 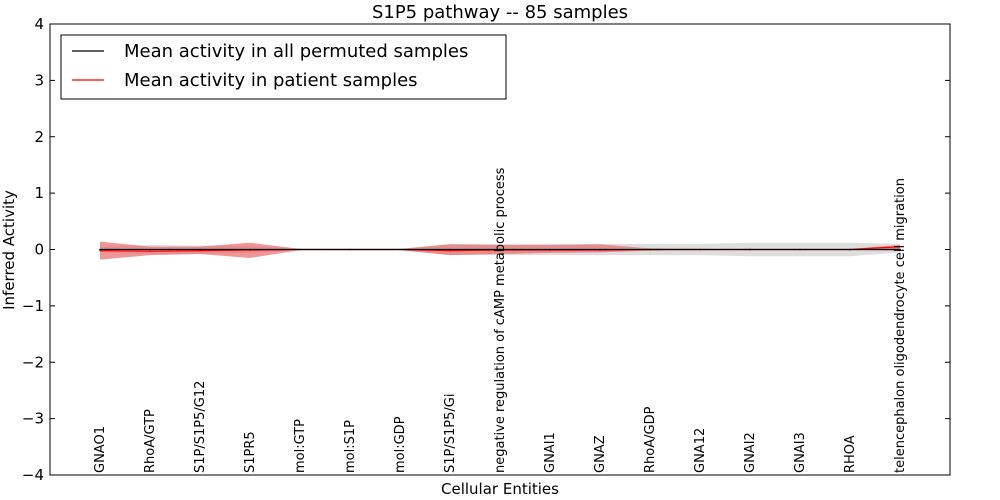 I want to click on category-label: GNA12, so click(x=700, y=450).